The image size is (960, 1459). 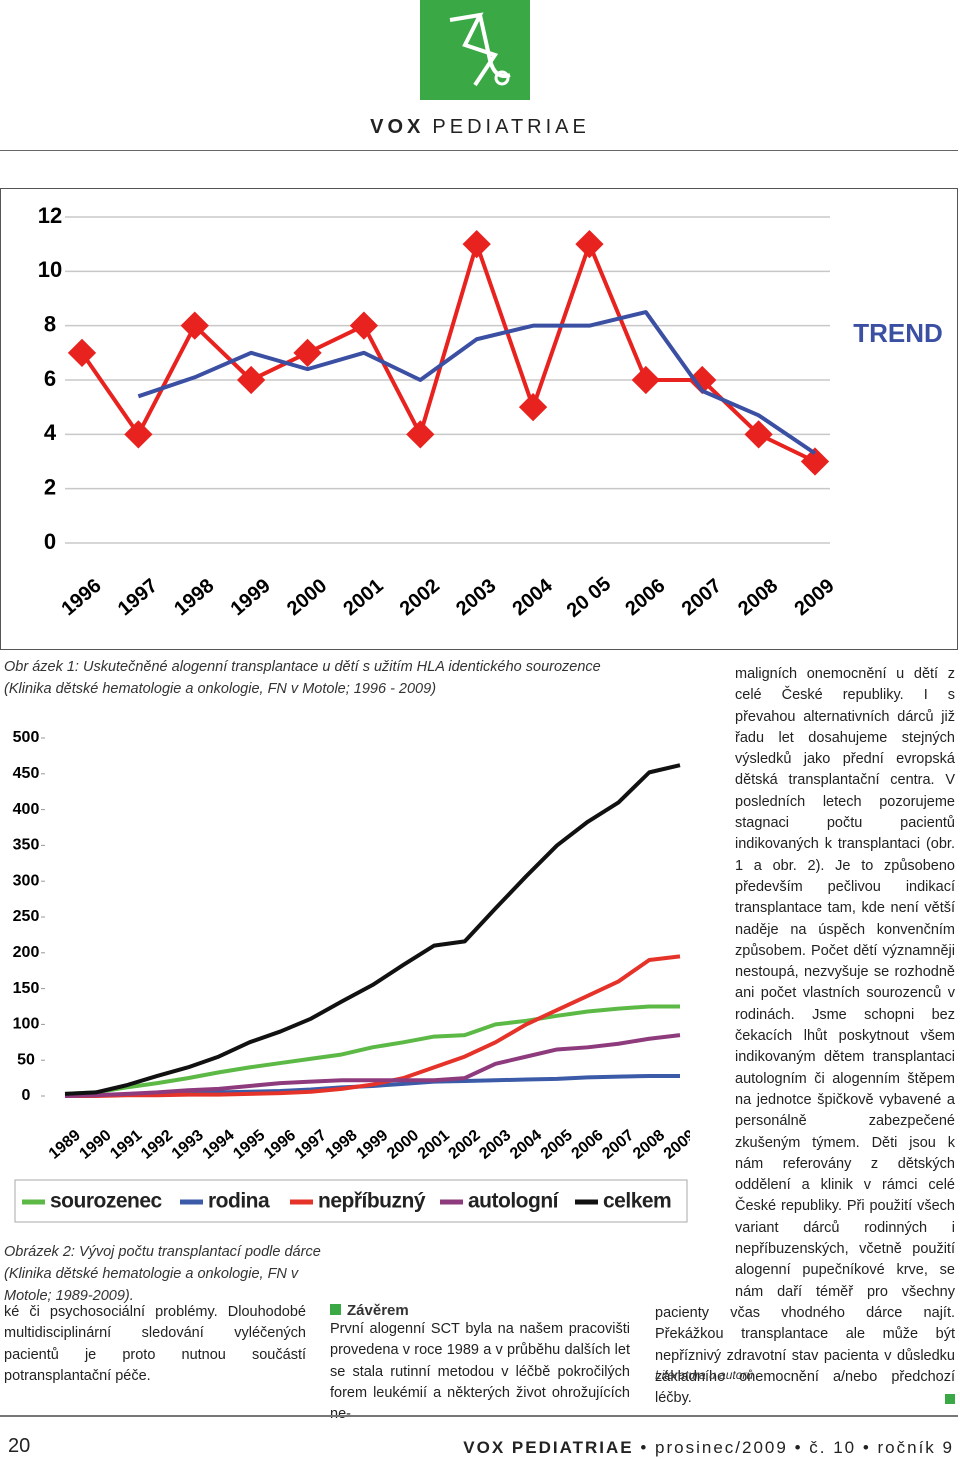 I want to click on footer-issue: č. 10, so click(x=833, y=1447).